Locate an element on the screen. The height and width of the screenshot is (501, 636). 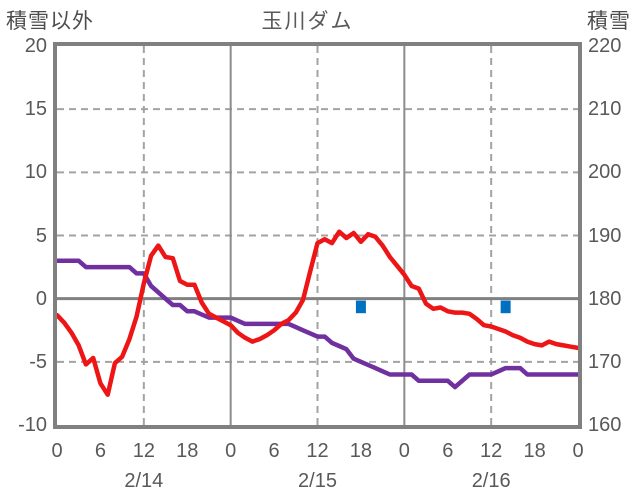
right-axis-tick: 170 is located at coordinates (605, 361).